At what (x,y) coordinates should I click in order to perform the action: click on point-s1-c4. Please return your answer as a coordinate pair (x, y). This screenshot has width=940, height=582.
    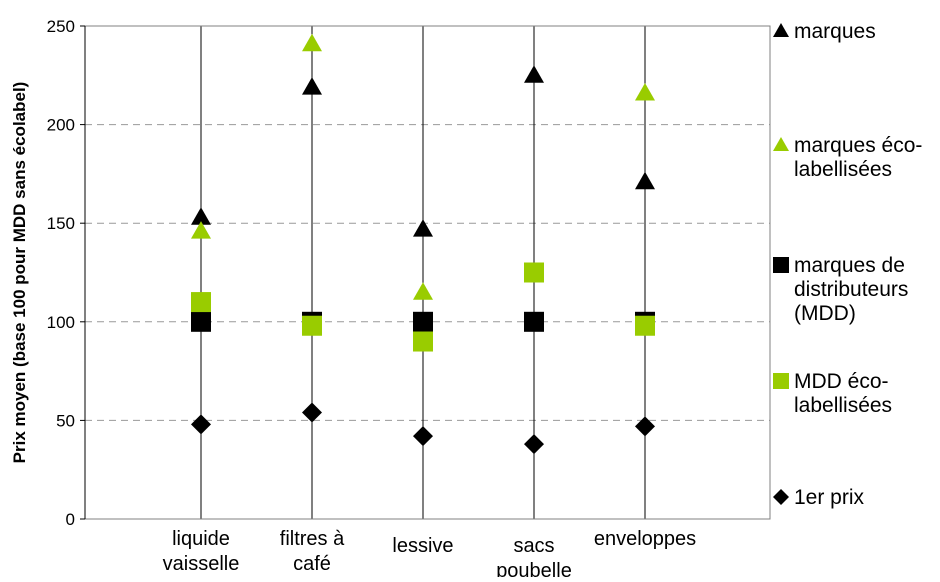
    Looking at the image, I should click on (645, 92).